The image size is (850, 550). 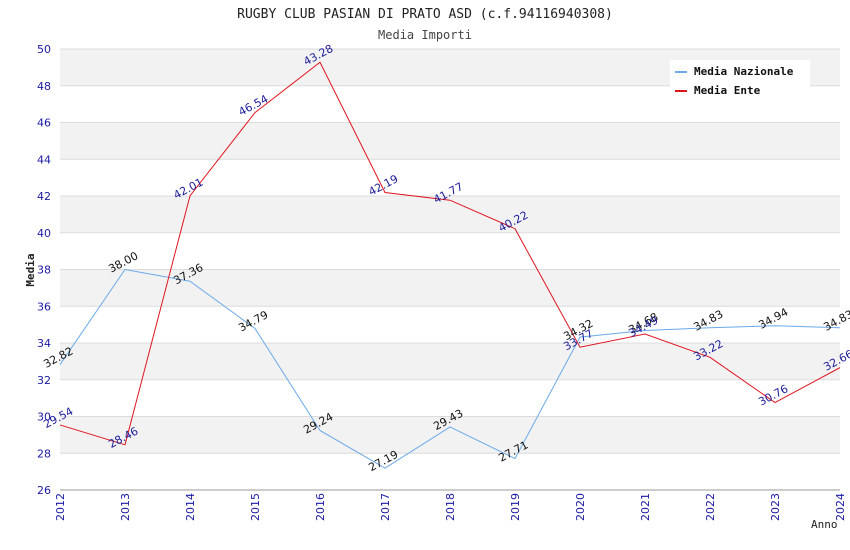 What do you see at coordinates (44, 343) in the screenshot?
I see `y-tick-label: 34` at bounding box center [44, 343].